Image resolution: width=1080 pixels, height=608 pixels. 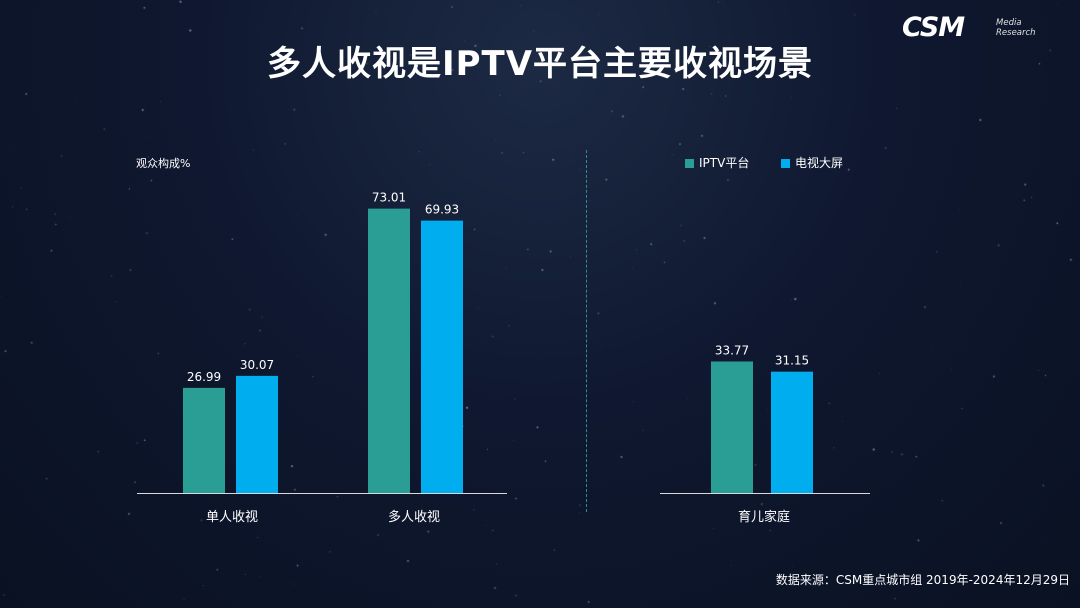 I want to click on category-label: 单人收视, so click(x=232, y=517).